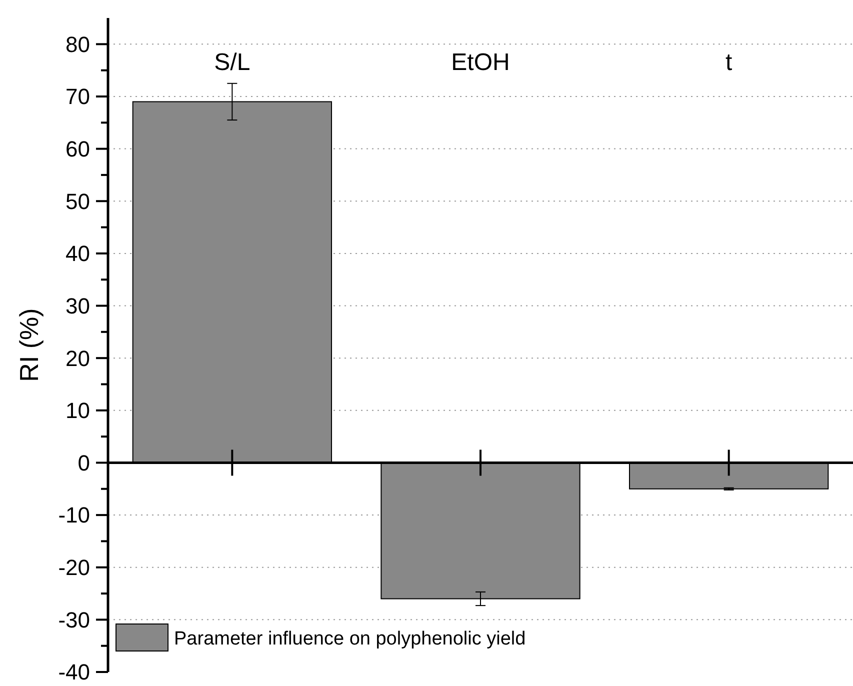 The width and height of the screenshot is (853, 686). What do you see at coordinates (74, 567) in the screenshot?
I see `y-tick-label: -20` at bounding box center [74, 567].